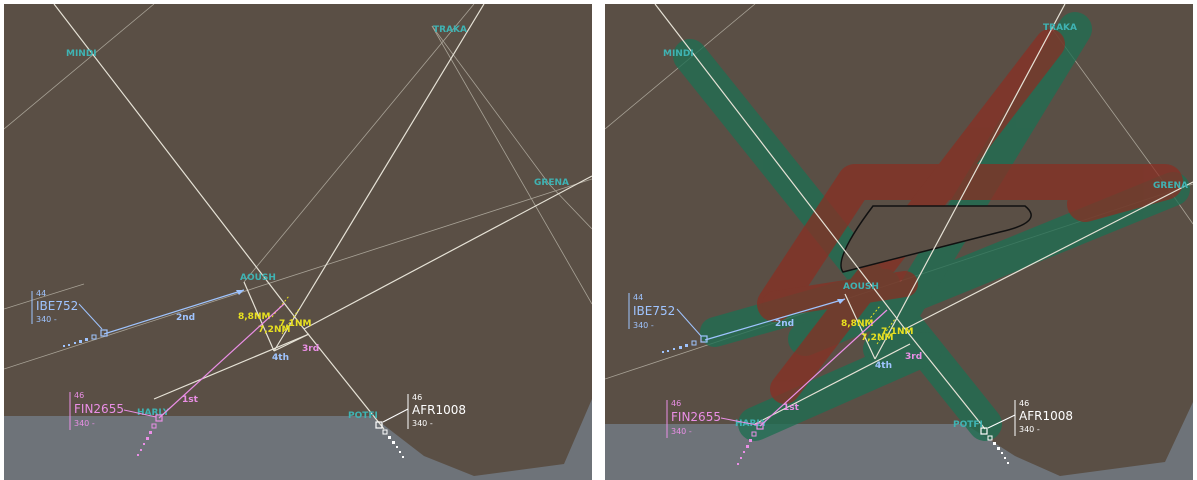 The width and height of the screenshot is (1197, 480). Describe the element at coordinates (877, 325) in the screenshot. I see `distance-markers: 8,8NM 7,1NM 7,2NM` at that location.